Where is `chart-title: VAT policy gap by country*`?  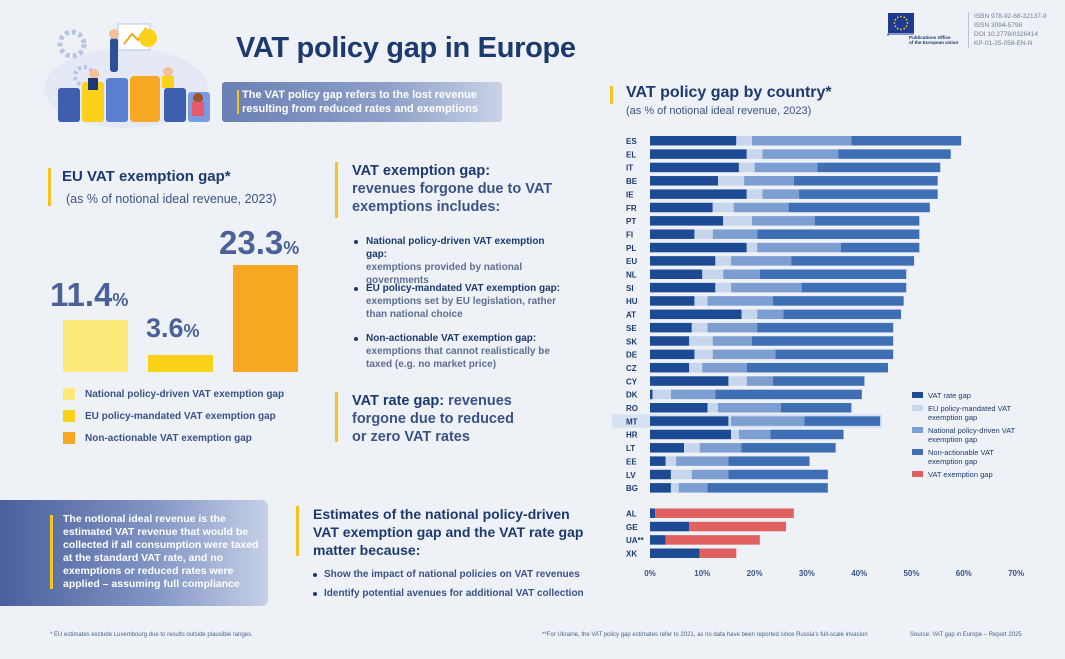 chart-title: VAT policy gap by country* is located at coordinates (729, 92).